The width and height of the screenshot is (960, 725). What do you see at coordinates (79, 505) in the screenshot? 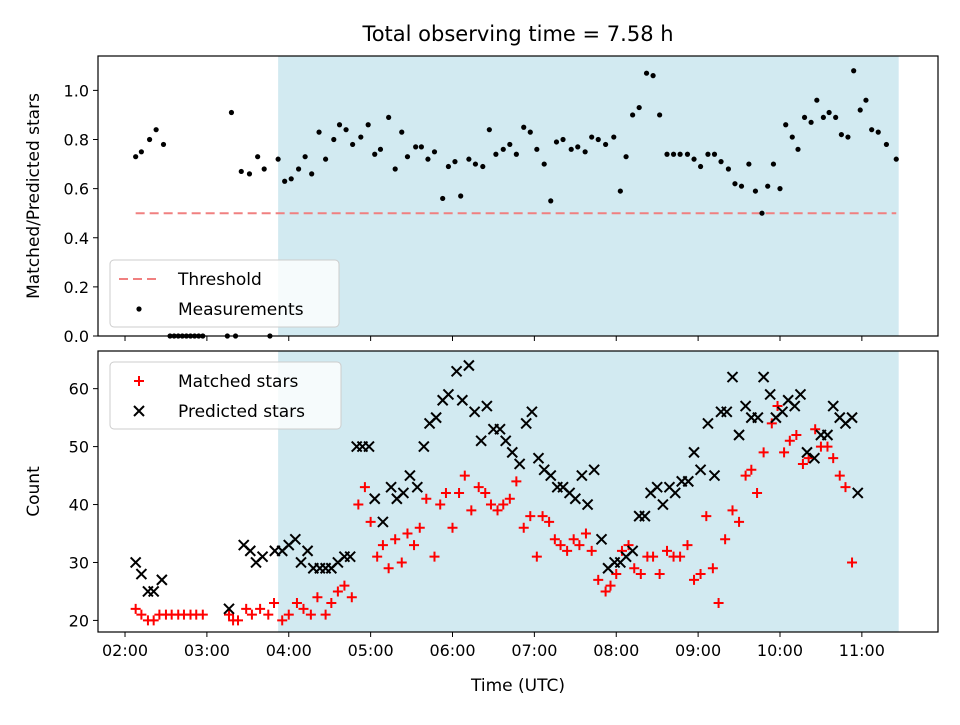
I see `y-tick-label: 40` at bounding box center [79, 505].